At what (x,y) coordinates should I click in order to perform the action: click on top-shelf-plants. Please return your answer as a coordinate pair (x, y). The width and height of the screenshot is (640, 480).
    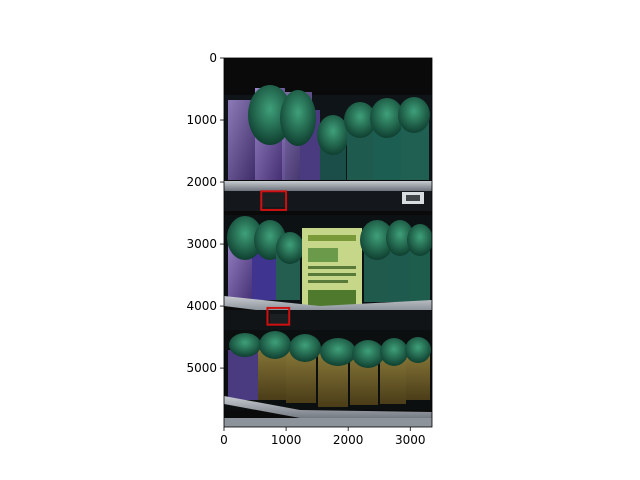
    Looking at the image, I should click on (329, 132).